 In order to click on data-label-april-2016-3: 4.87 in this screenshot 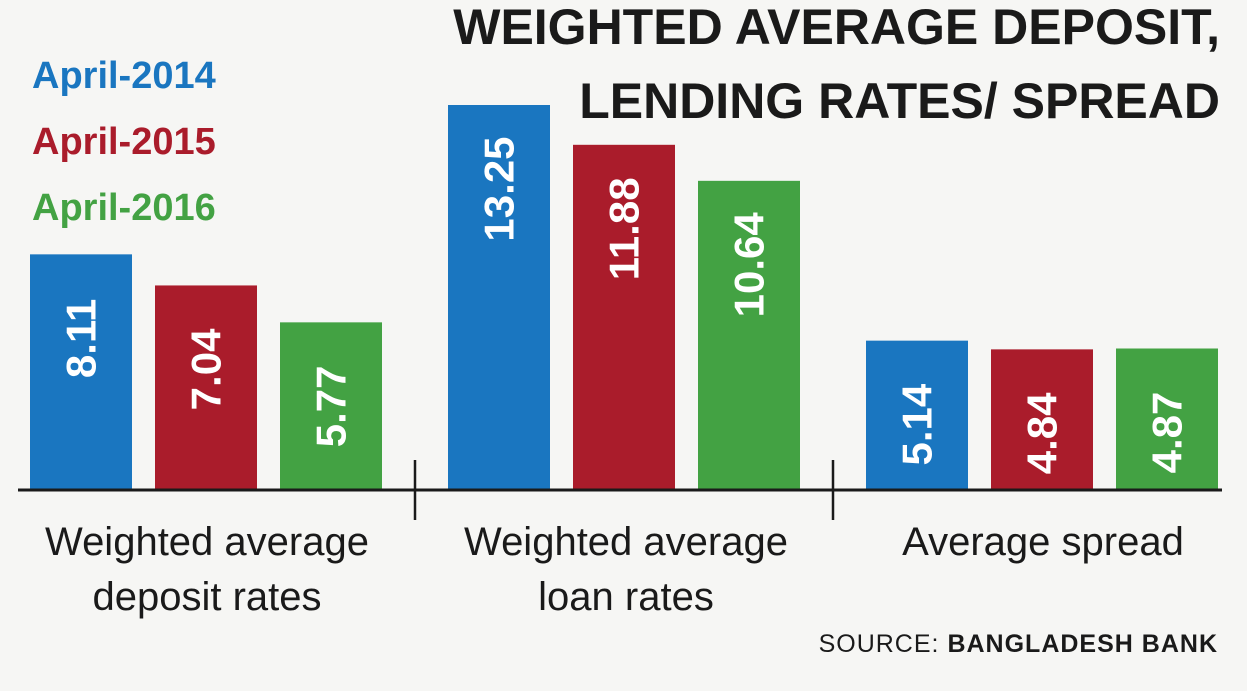, I will do `click(1167, 433)`.